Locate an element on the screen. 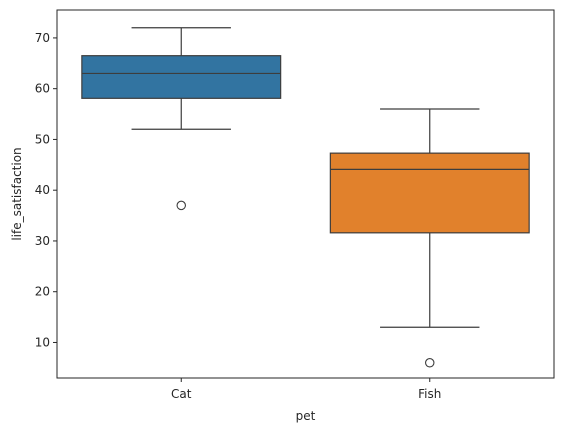 Image resolution: width=563 pixels, height=432 pixels. y-tick-label: 60 is located at coordinates (42, 89).